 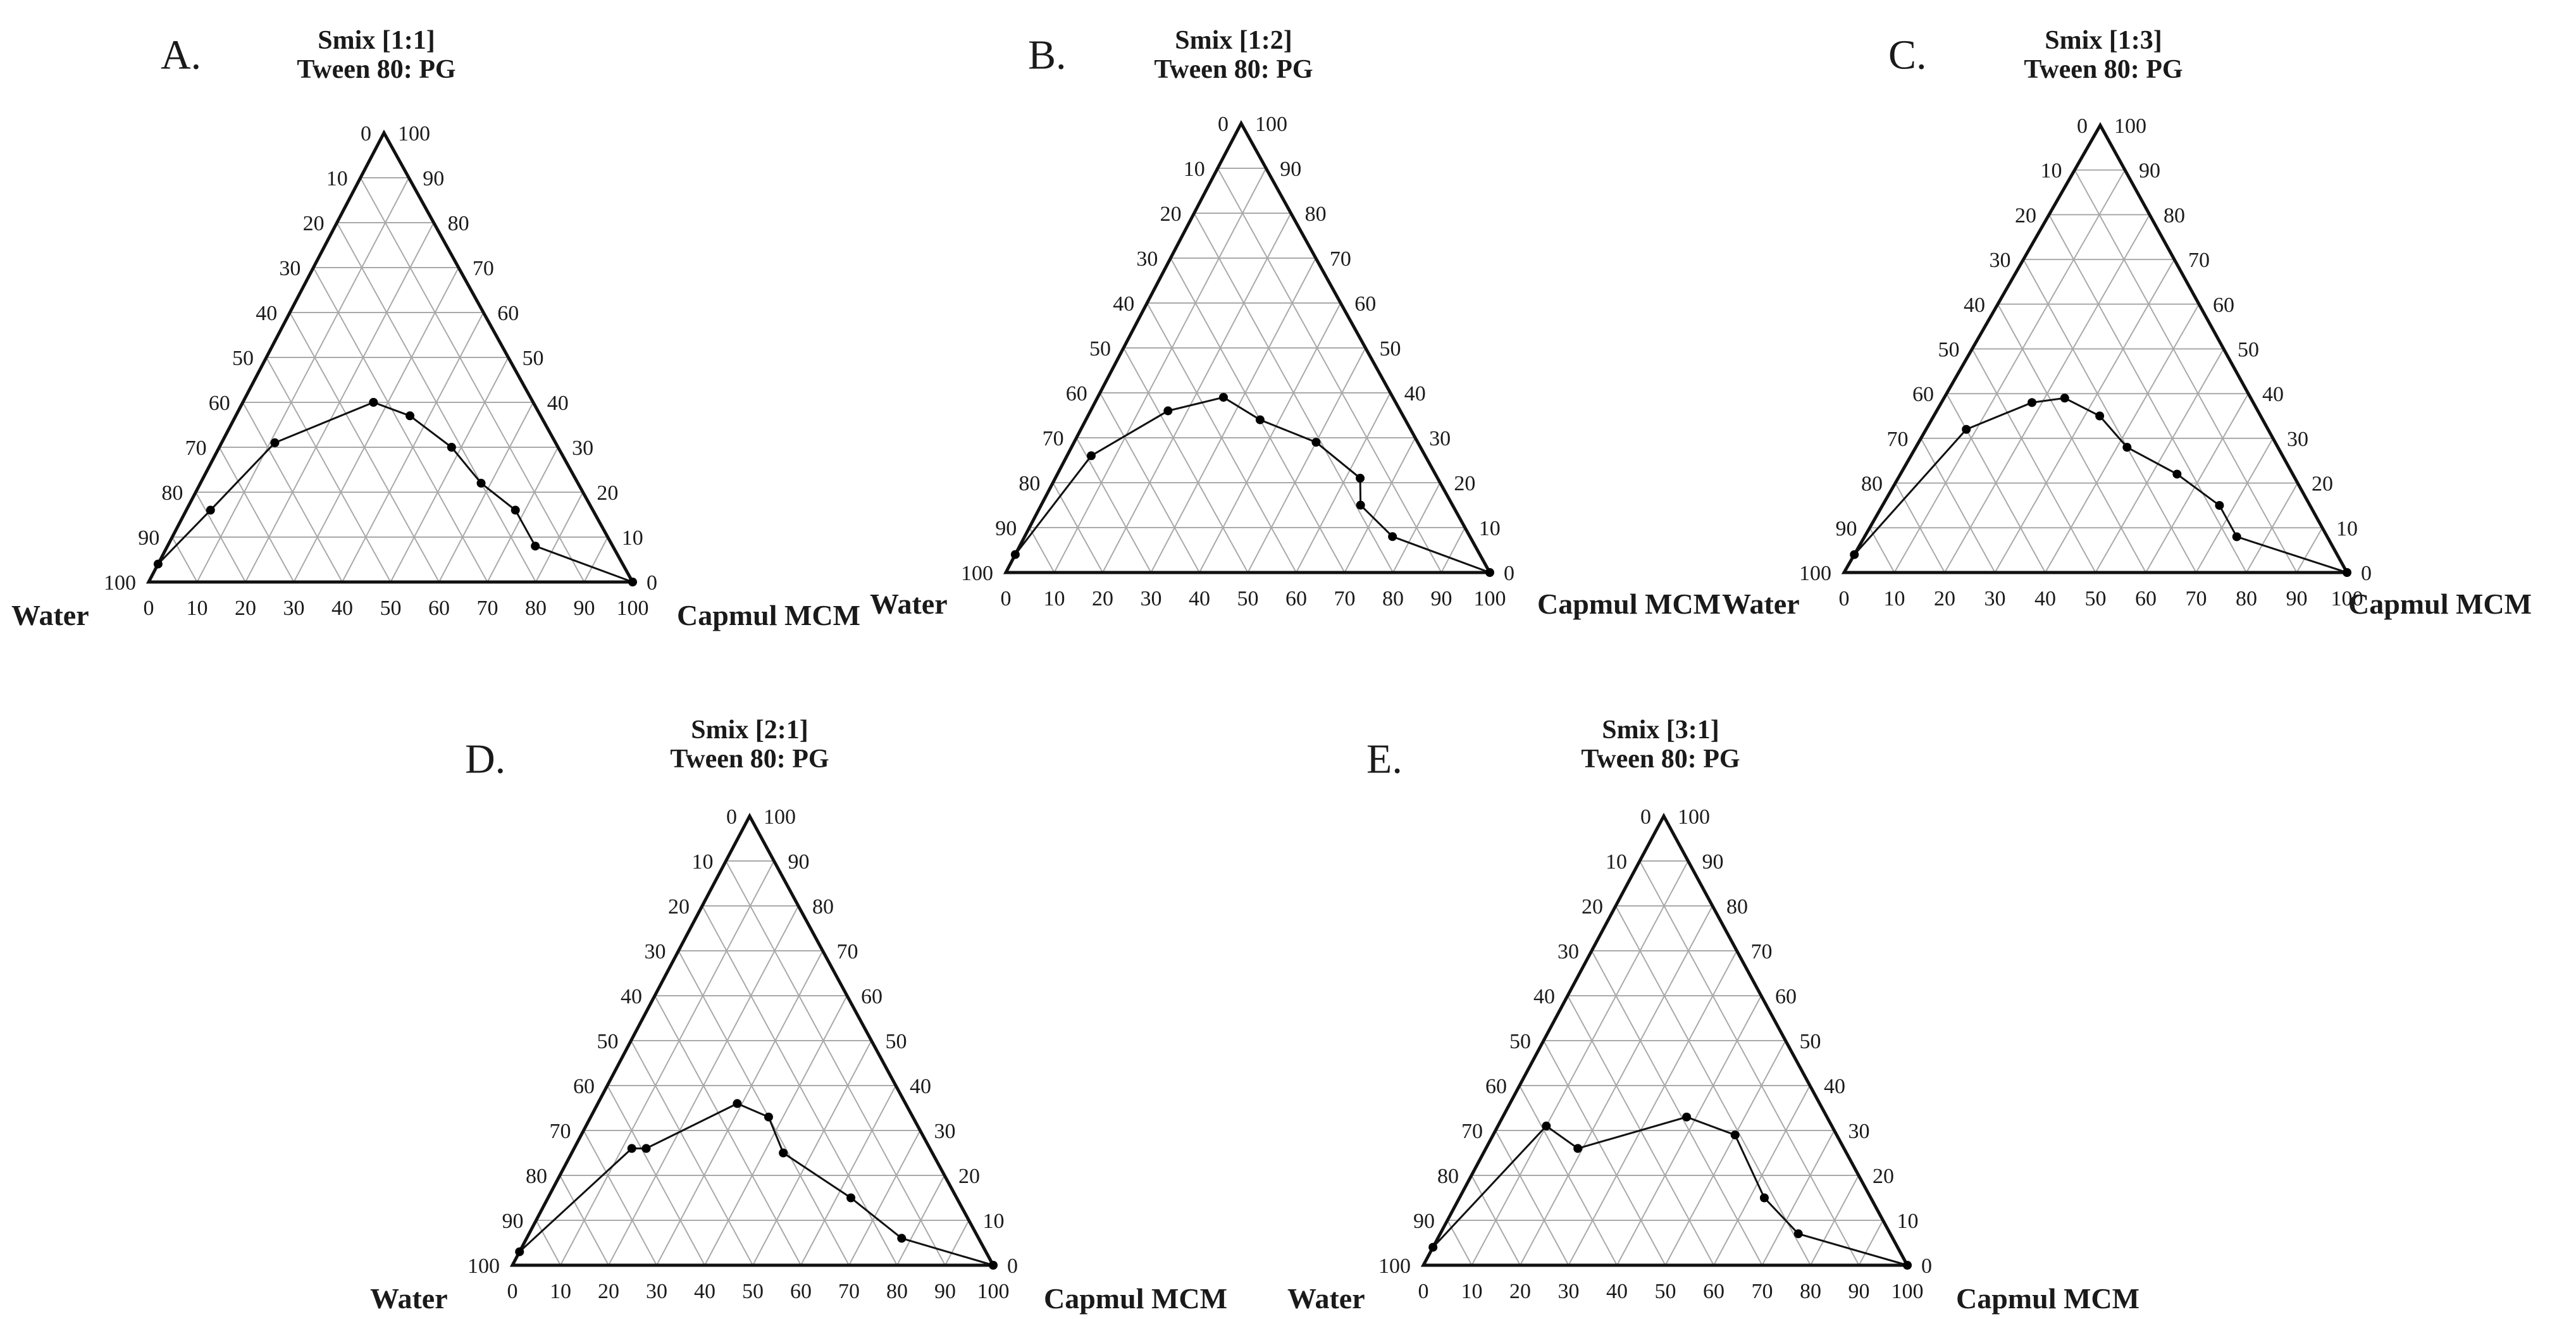 I want to click on tick-label-left: 100, so click(x=1395, y=1266).